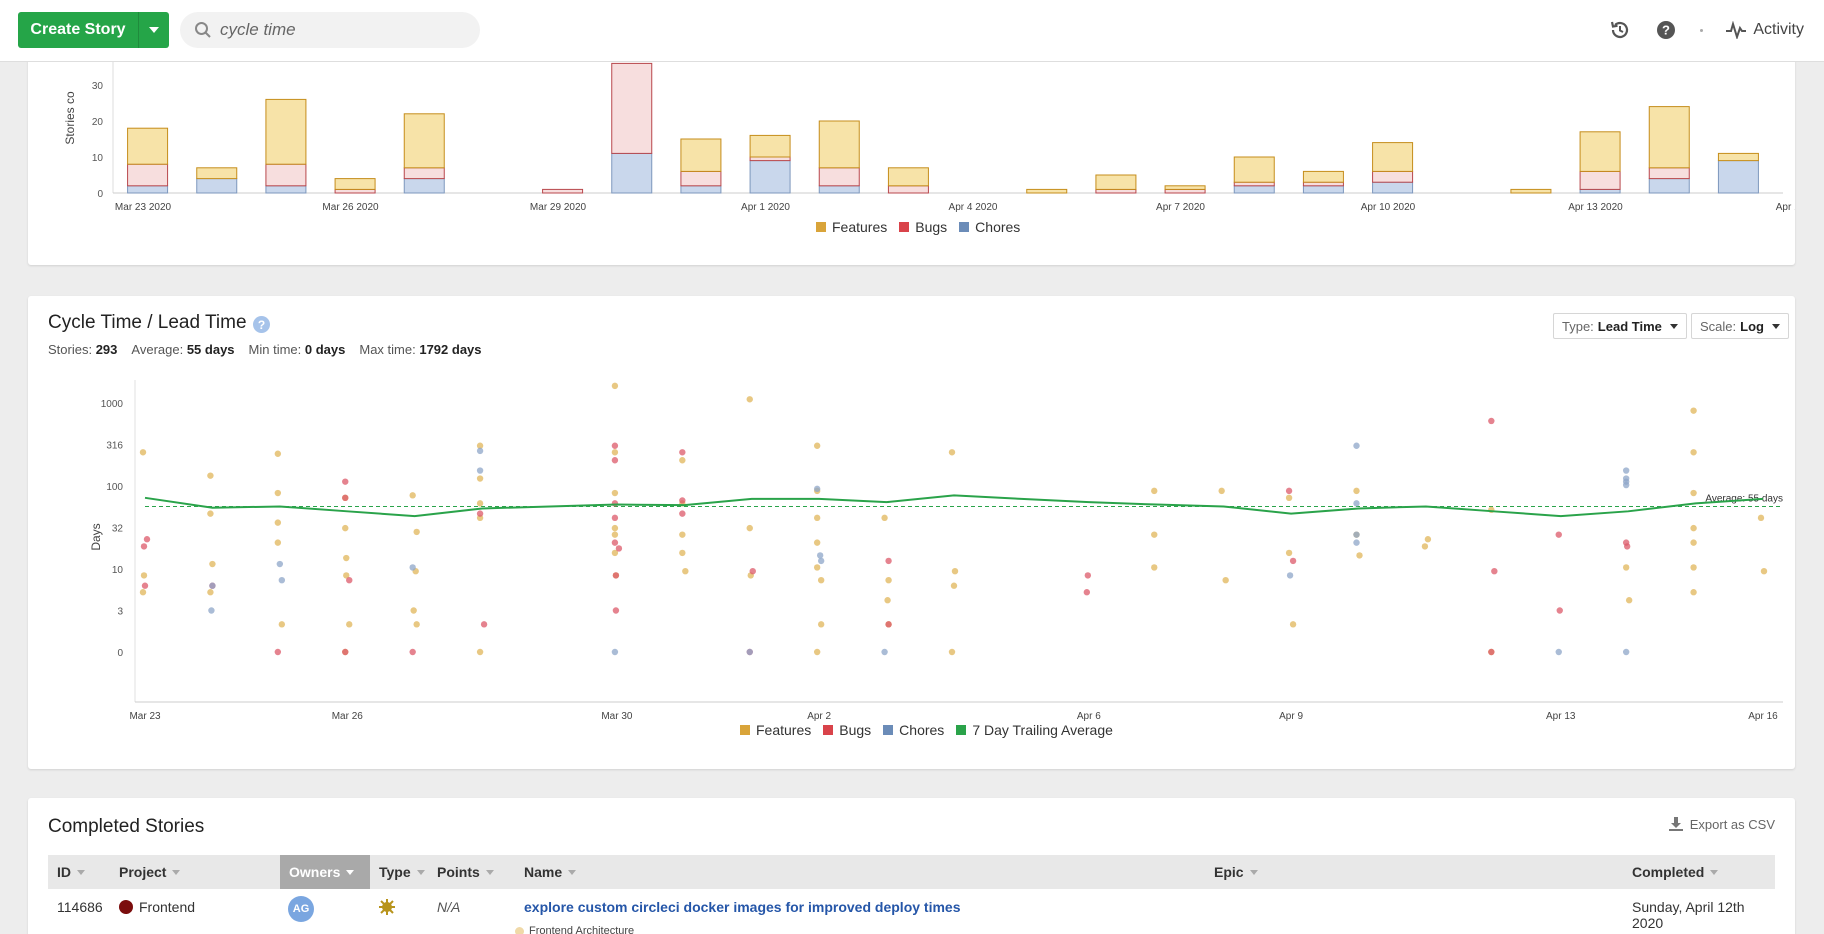  What do you see at coordinates (860, 872) in the screenshot?
I see `column-name: Name` at bounding box center [860, 872].